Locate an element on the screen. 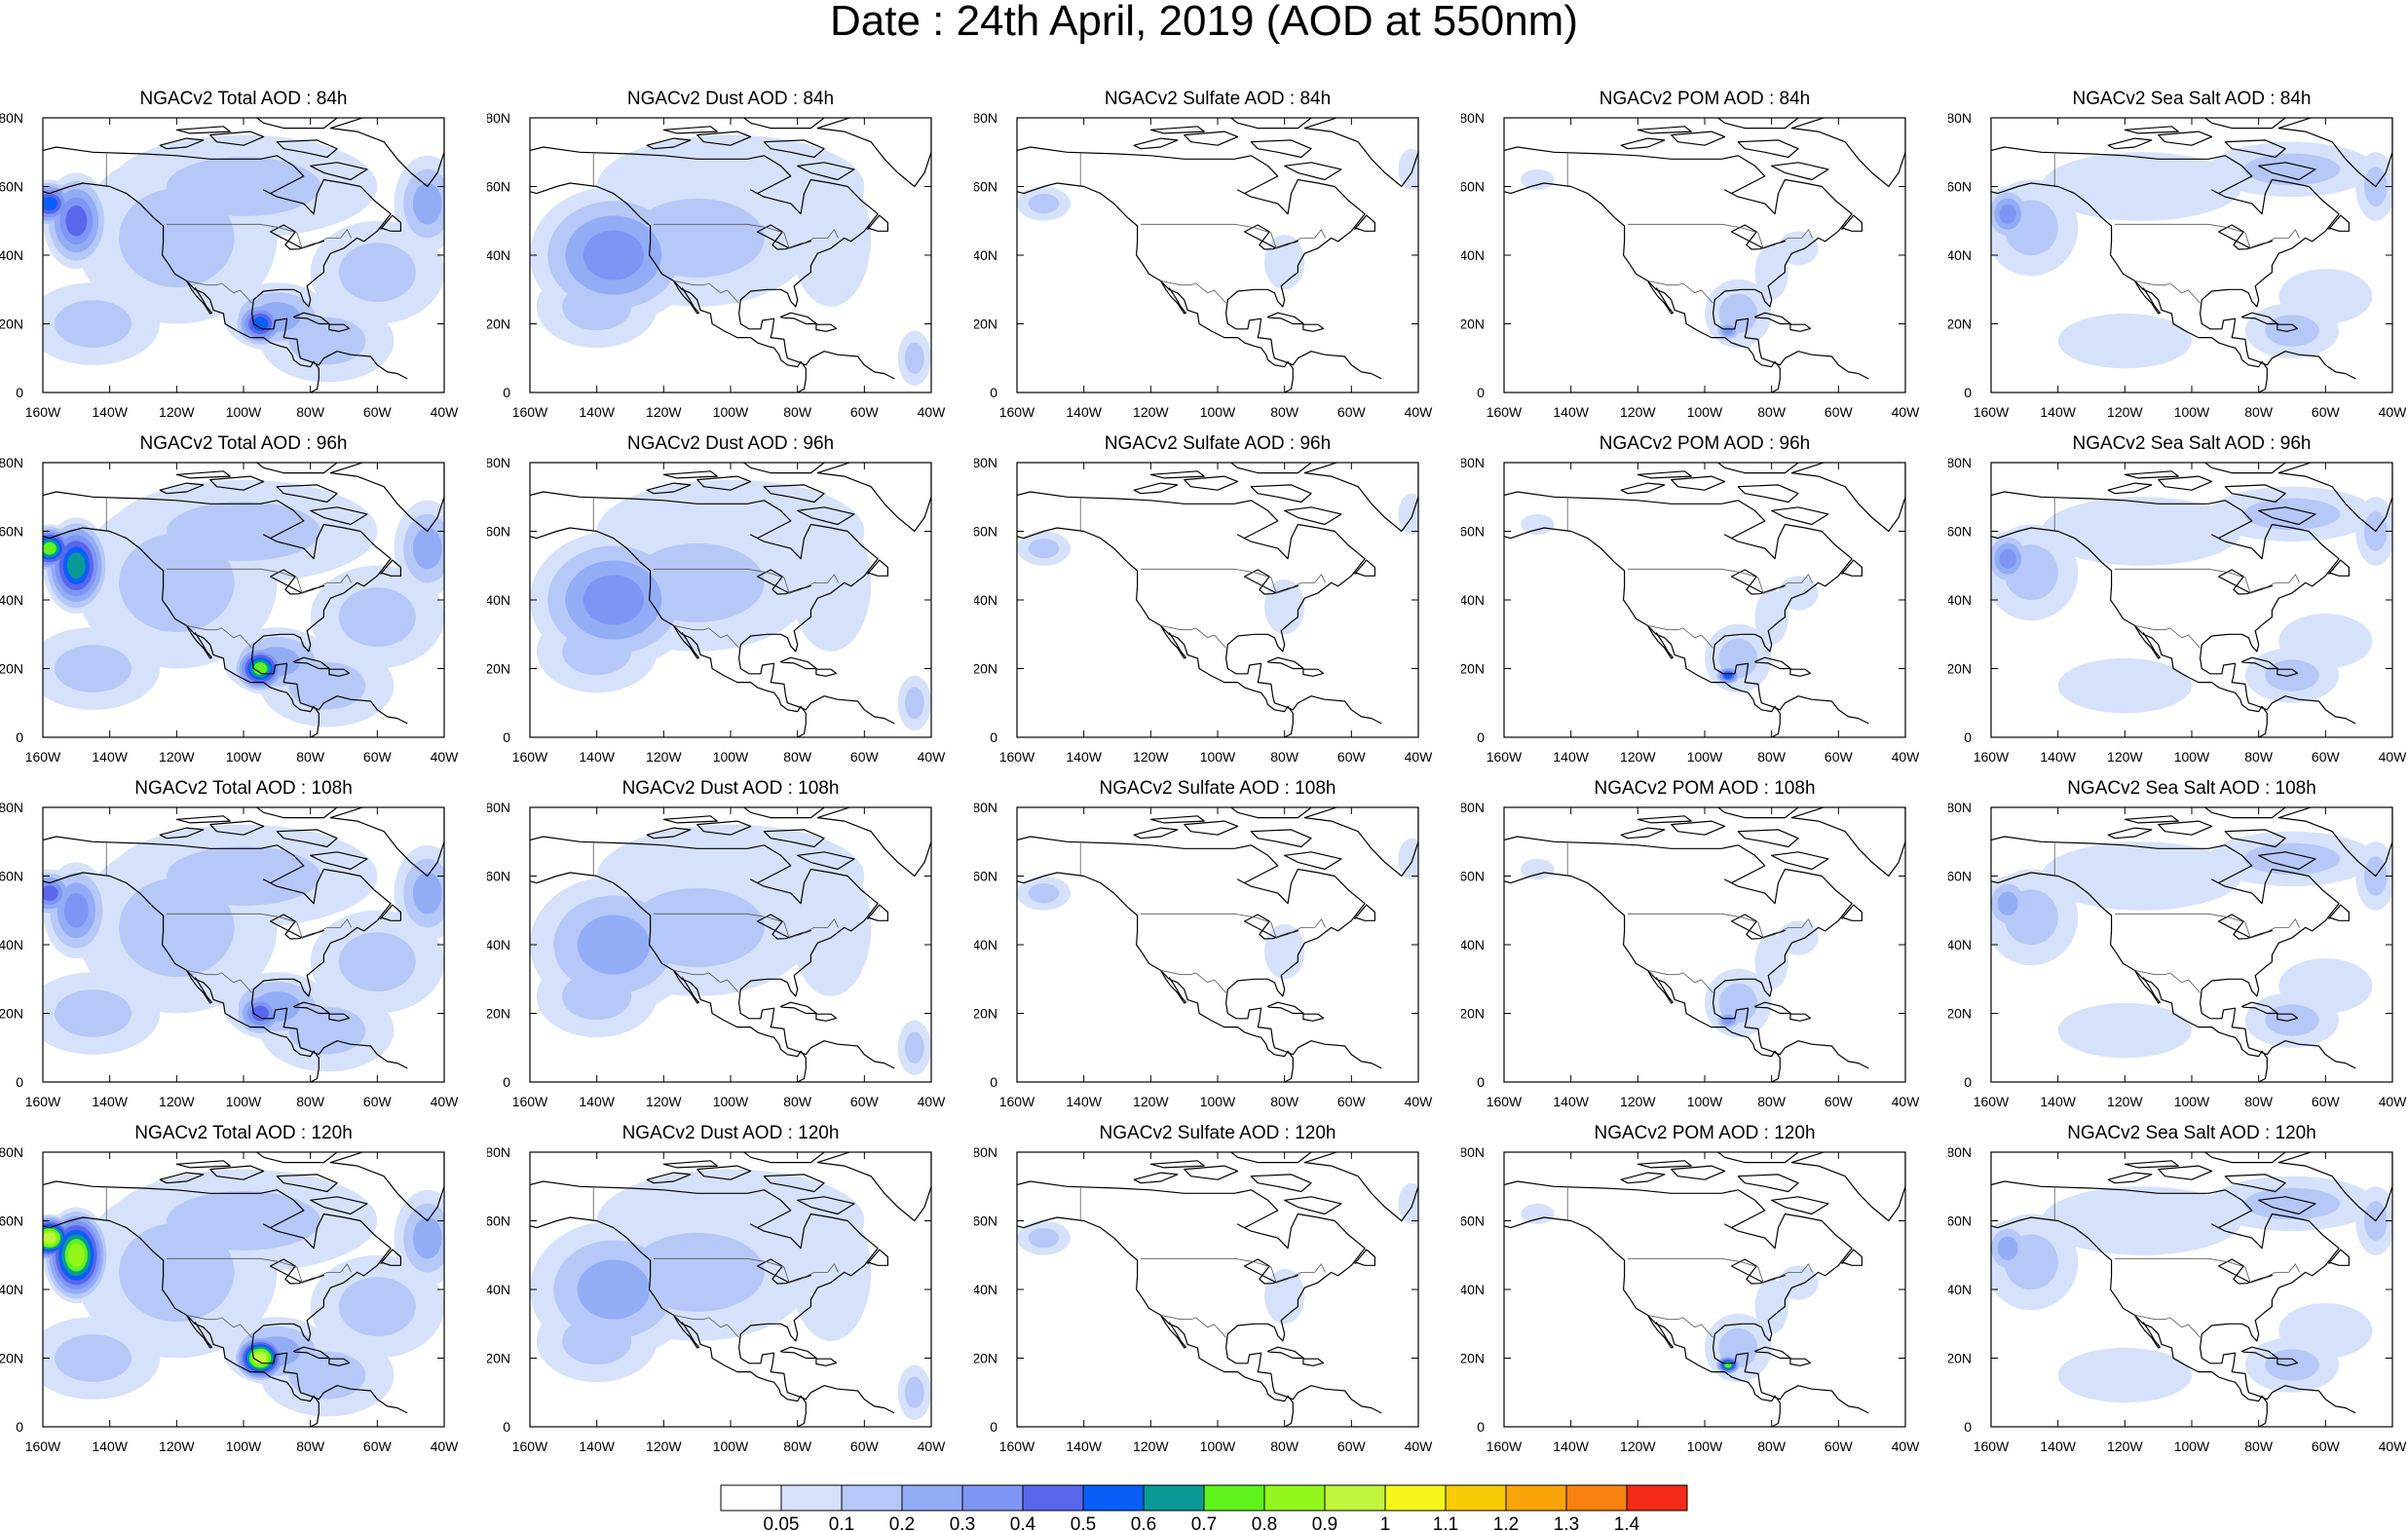 The width and height of the screenshot is (2408, 1531). panel-title: NGACv2 Sea Salt AOD : 108h is located at coordinates (2191, 788).